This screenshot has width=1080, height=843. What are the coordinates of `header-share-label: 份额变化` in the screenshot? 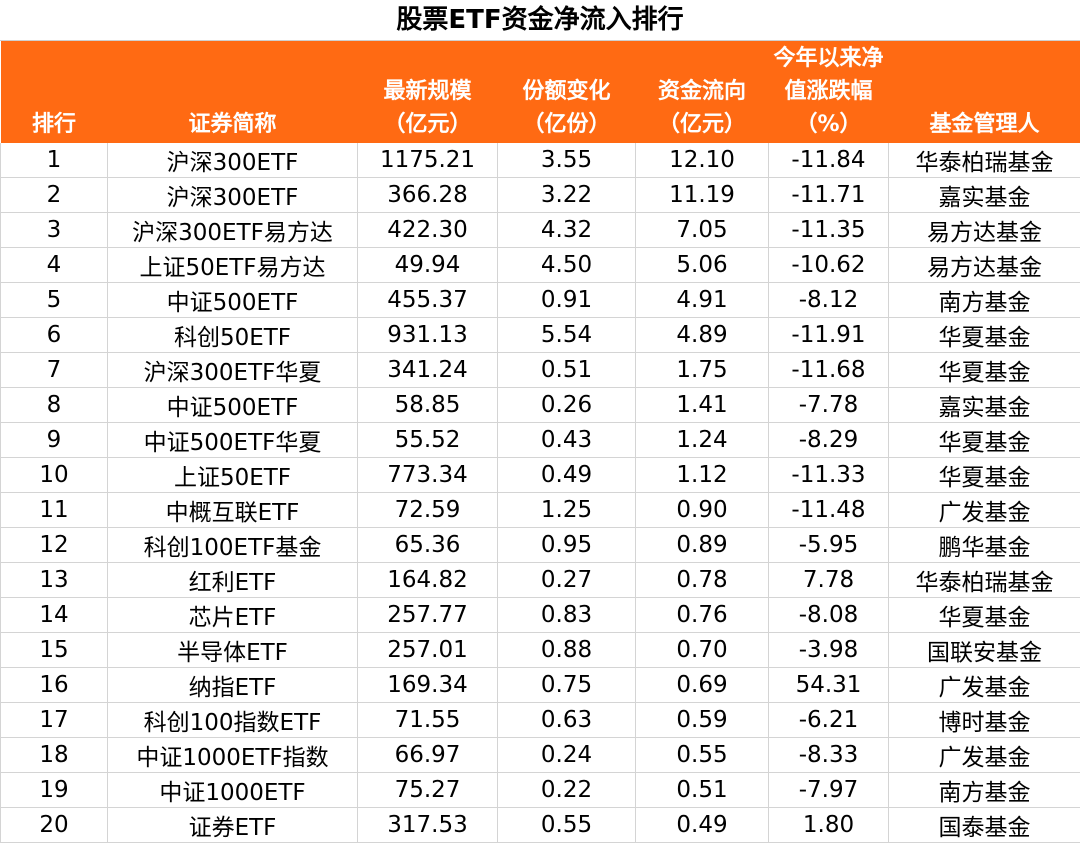 It's located at (567, 91).